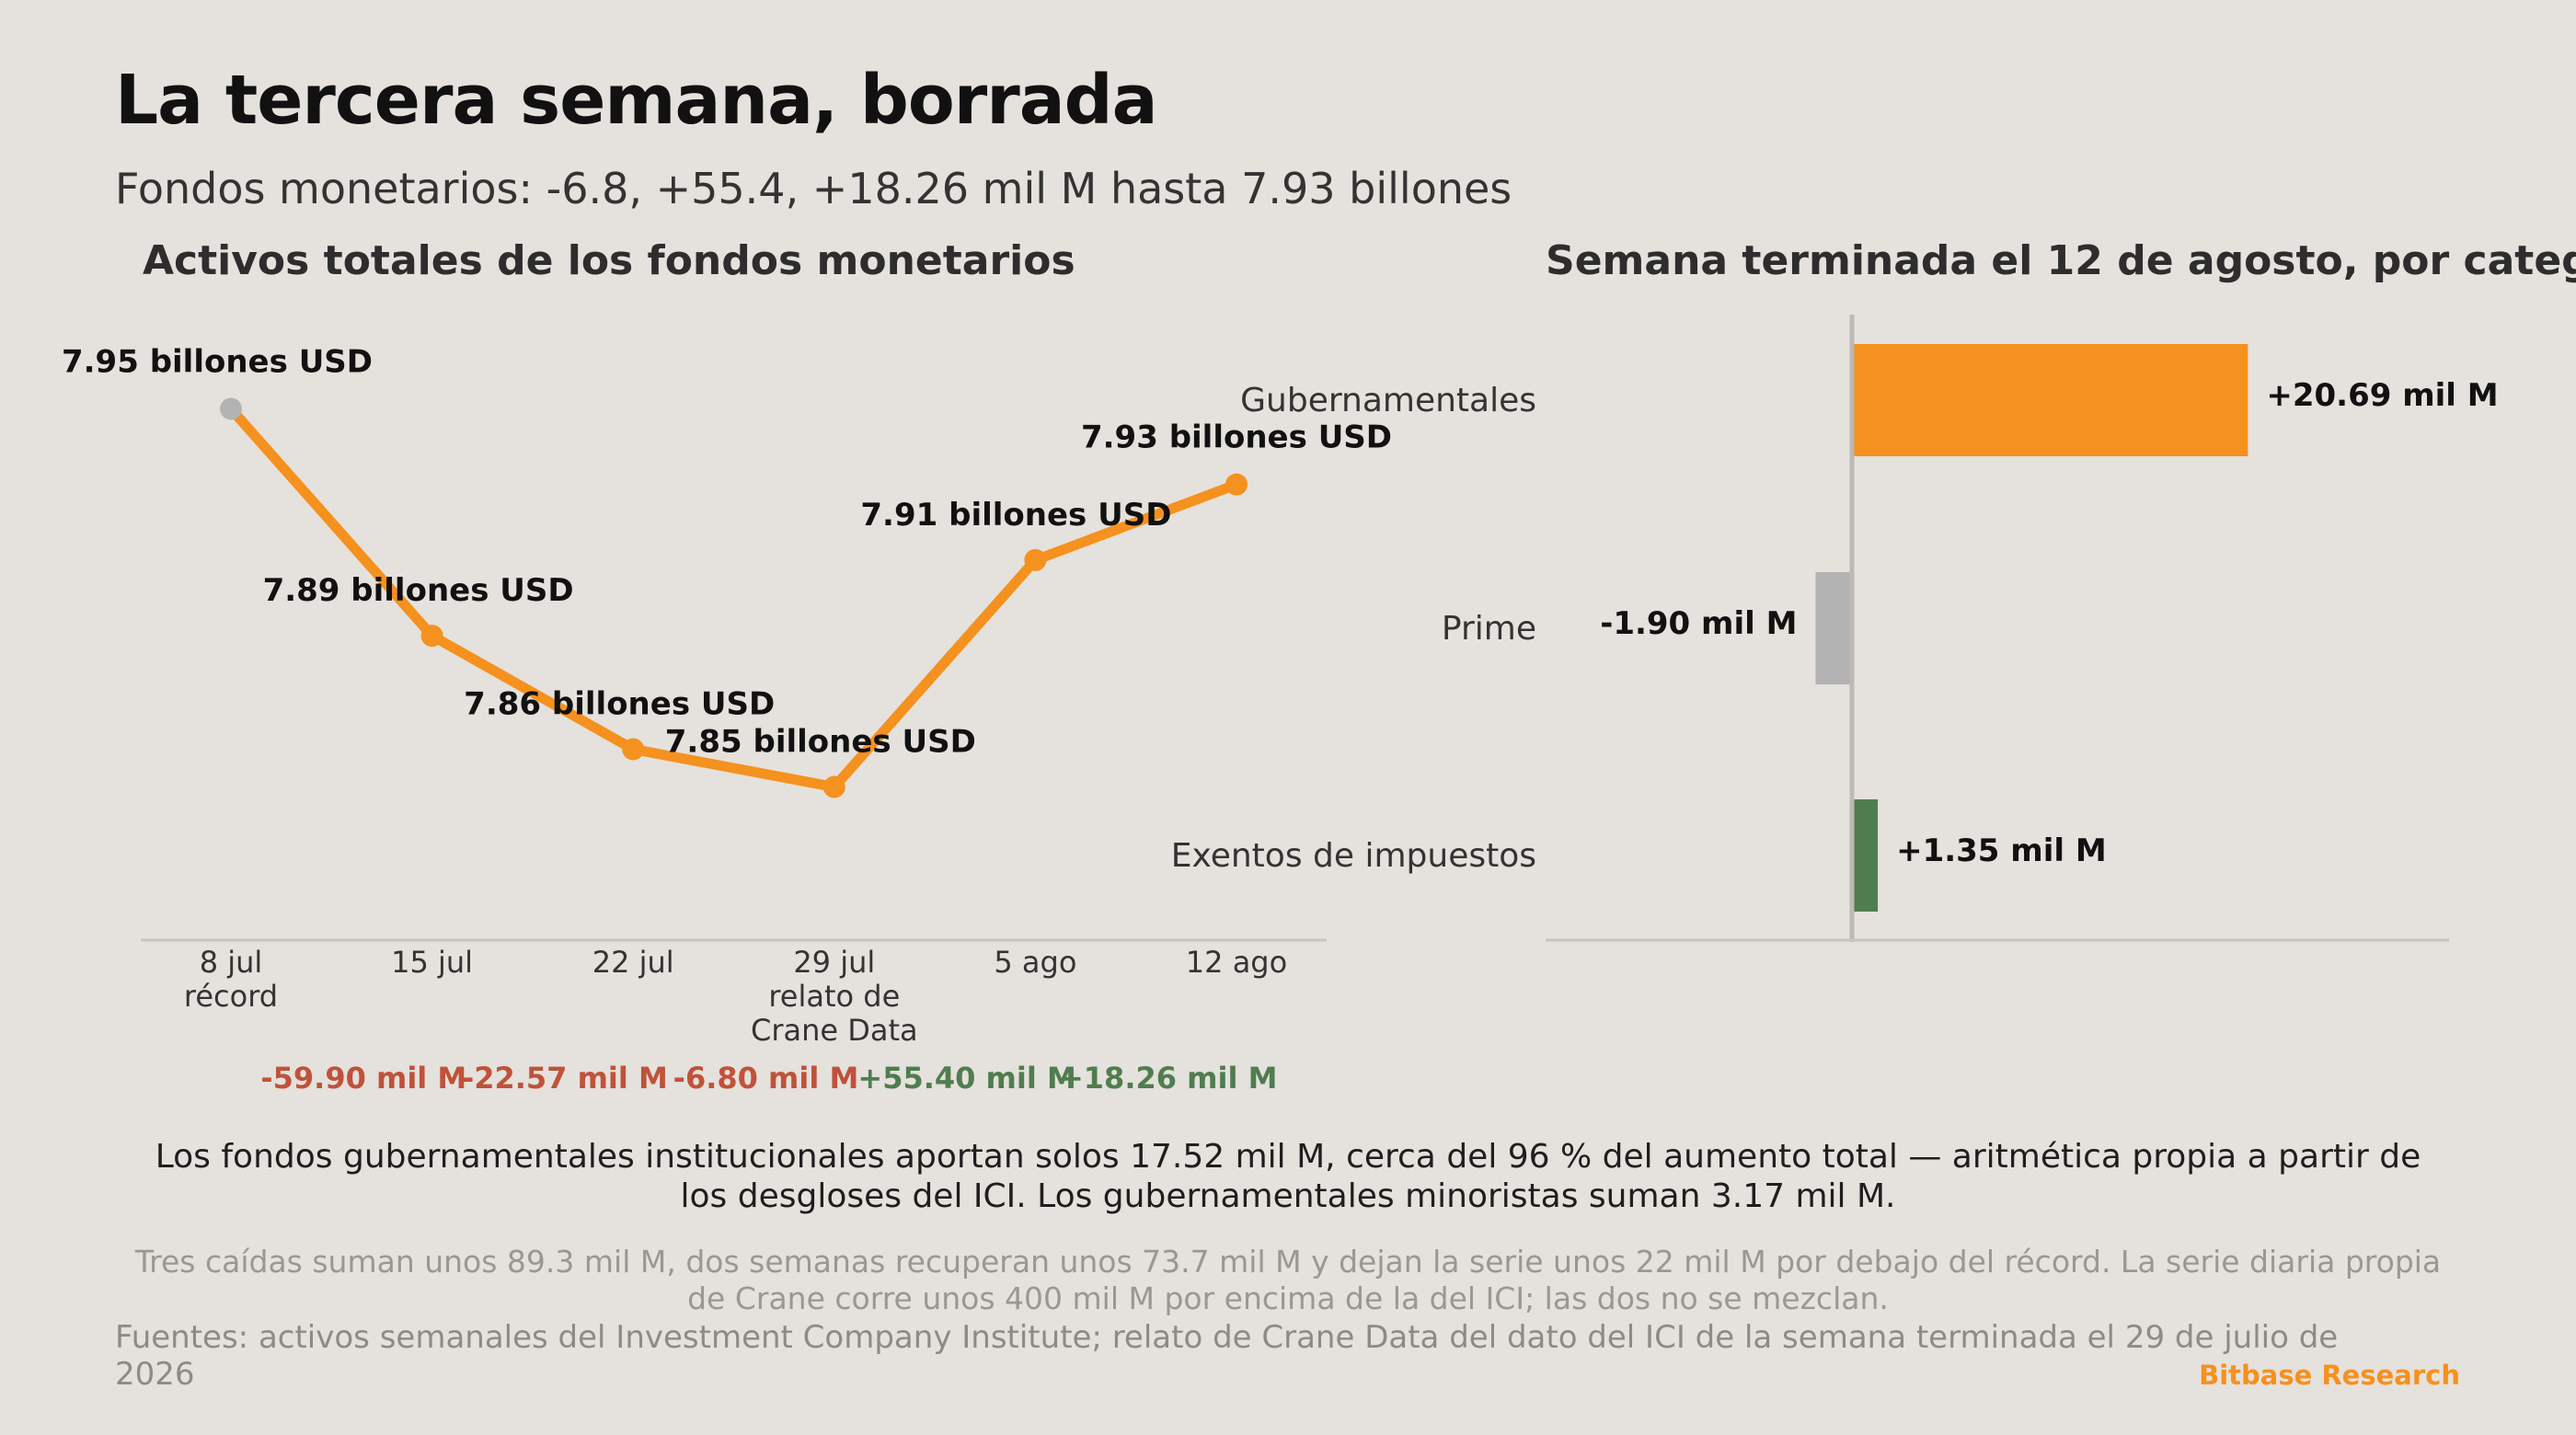 This screenshot has width=2576, height=1435. Describe the element at coordinates (2001, 850) in the screenshot. I see `bar-value-label: +1.35 mil M` at that location.